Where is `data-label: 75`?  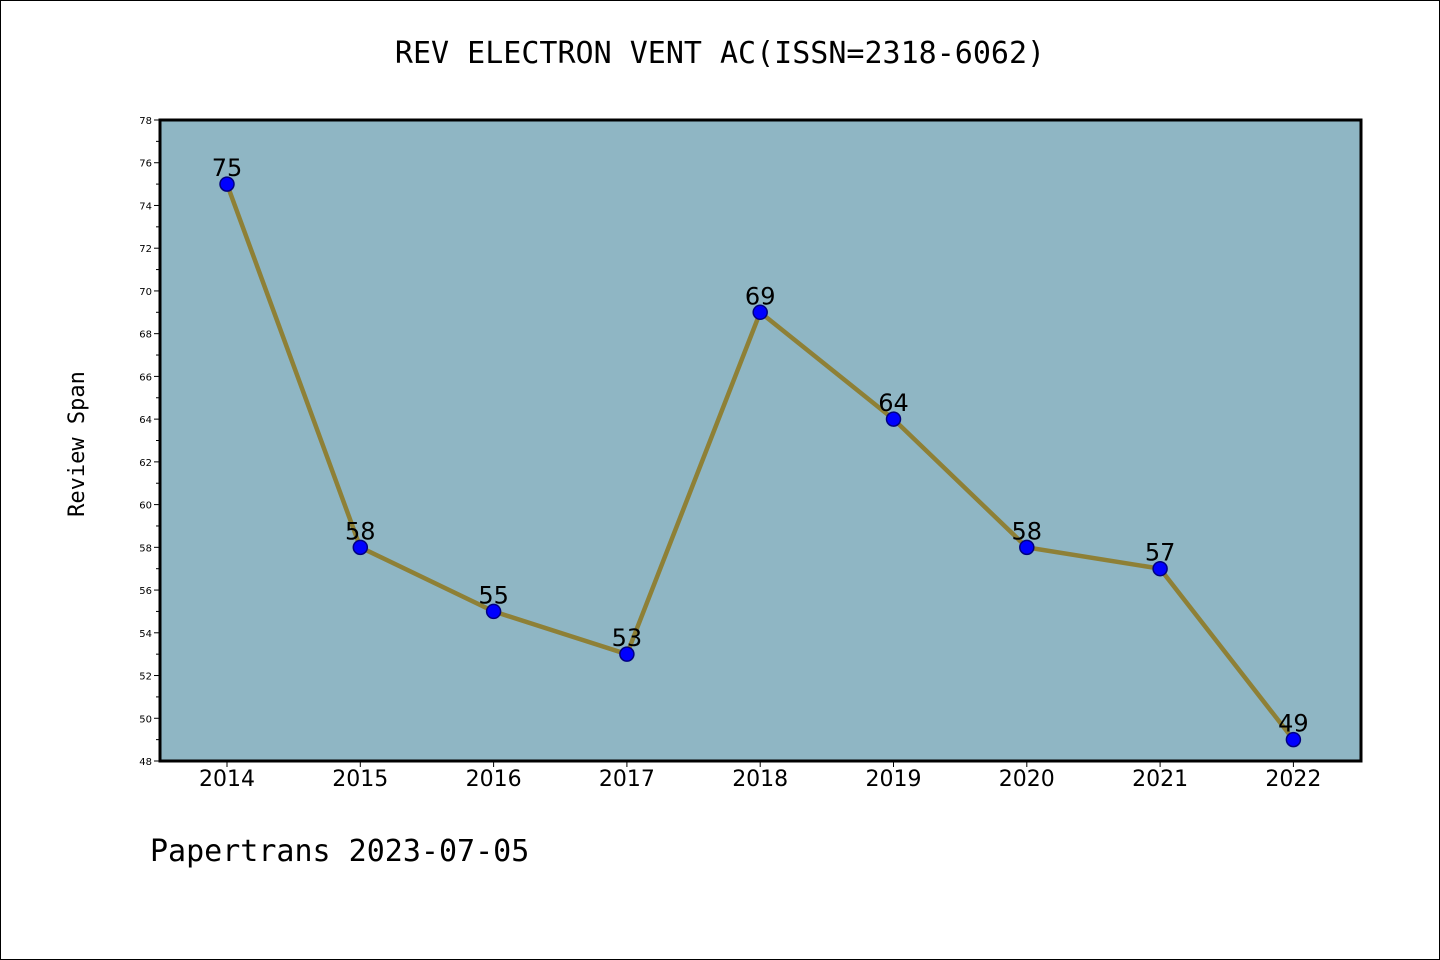
data-label: 75 is located at coordinates (227, 168).